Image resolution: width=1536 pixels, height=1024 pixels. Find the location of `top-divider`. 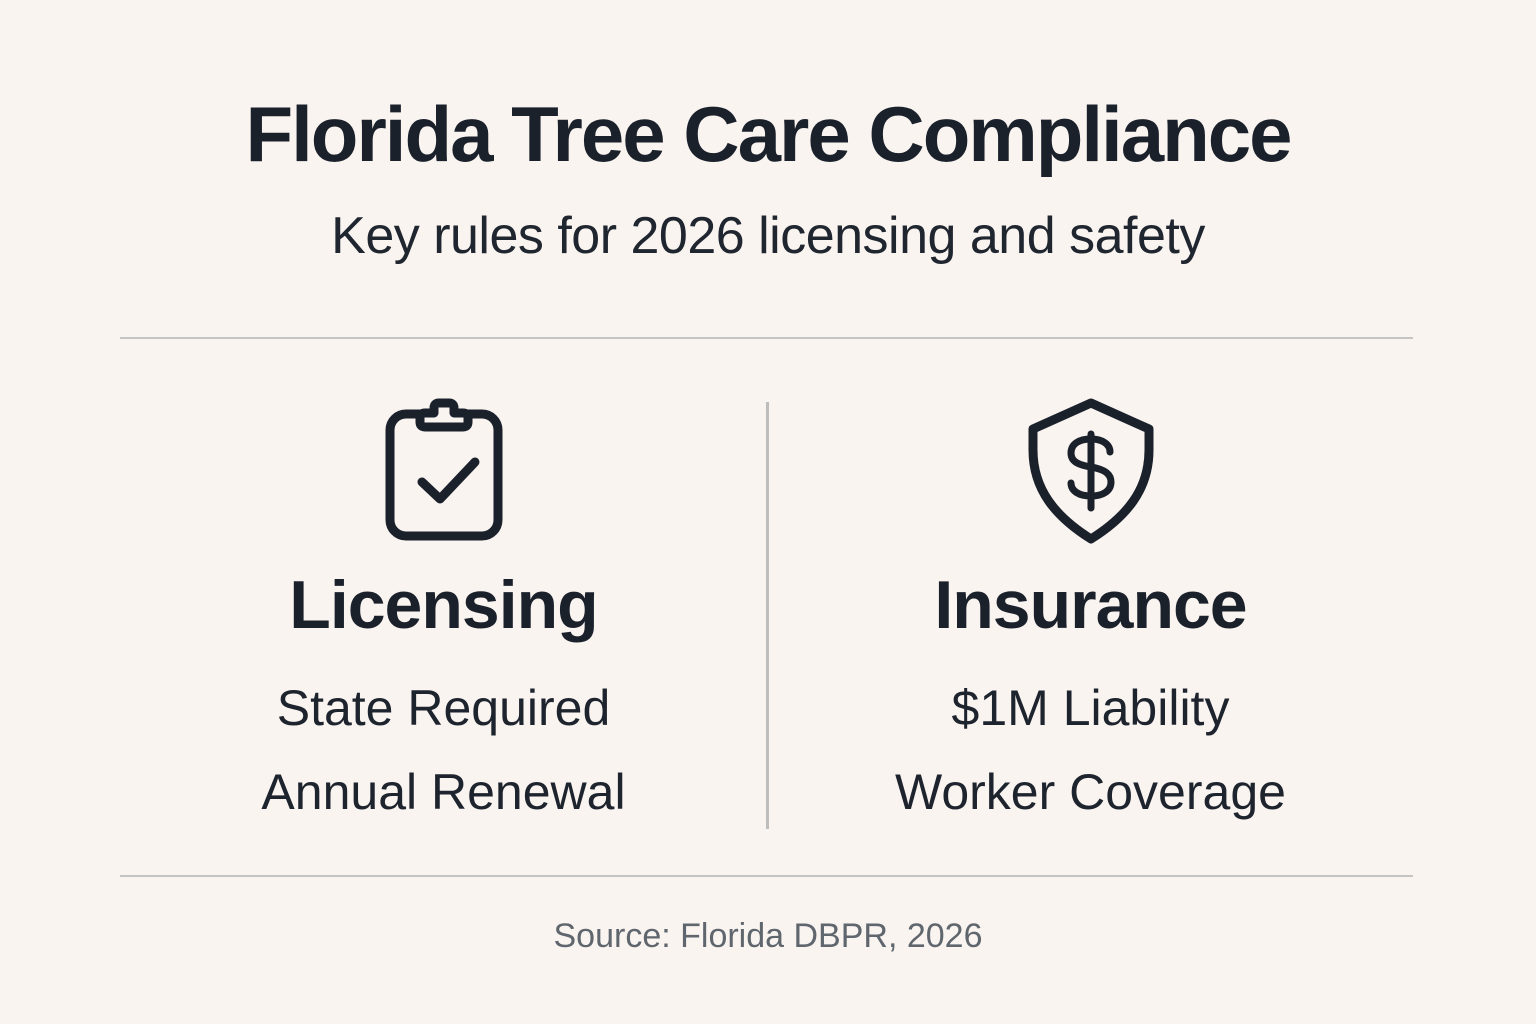

top-divider is located at coordinates (766, 338).